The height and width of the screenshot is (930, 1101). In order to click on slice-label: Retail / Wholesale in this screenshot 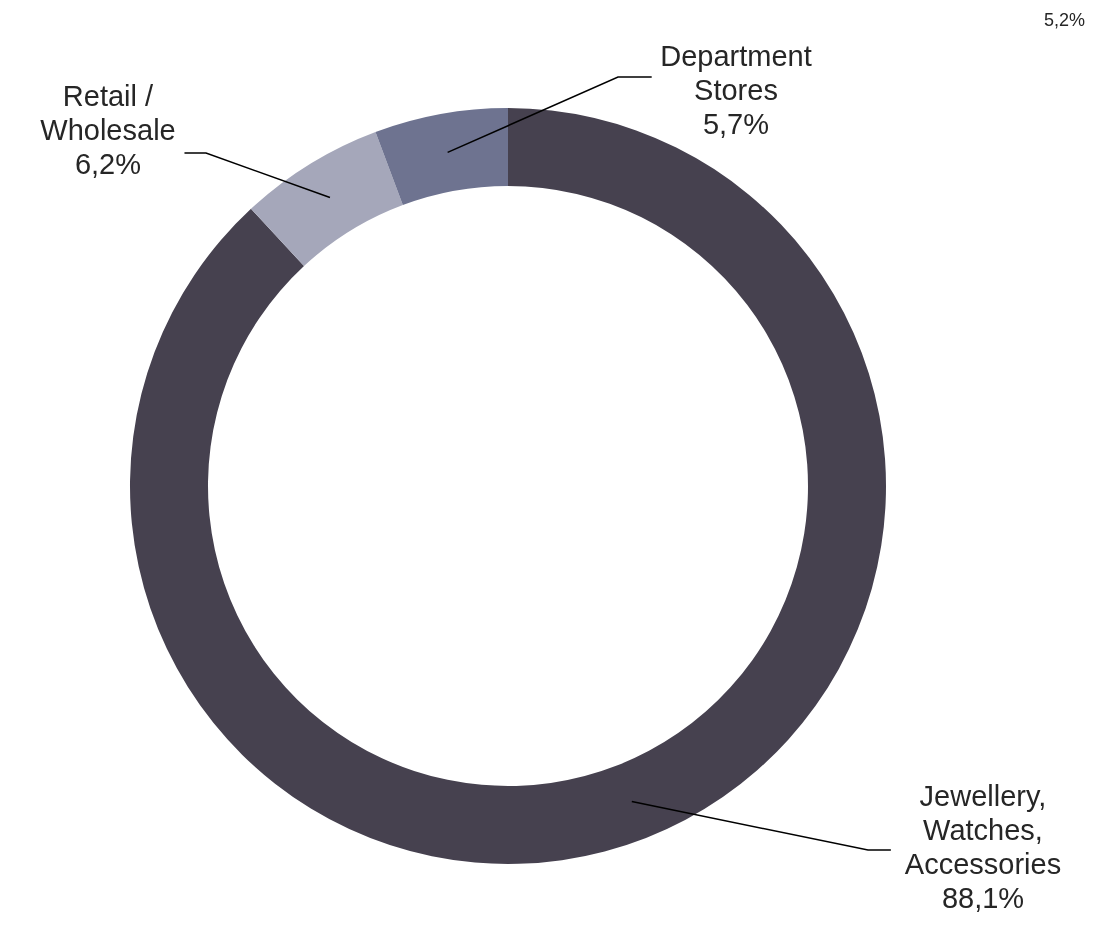, I will do `click(108, 113)`.